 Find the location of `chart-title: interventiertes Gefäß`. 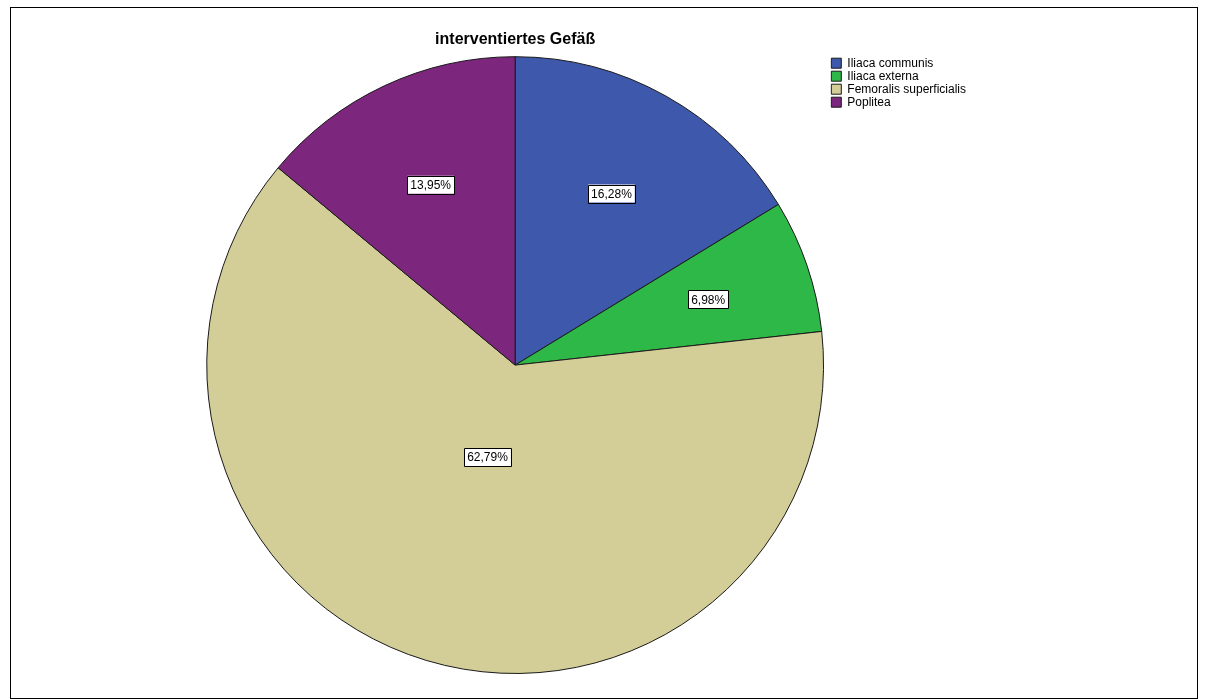

chart-title: interventiertes Gefäß is located at coordinates (515, 39).